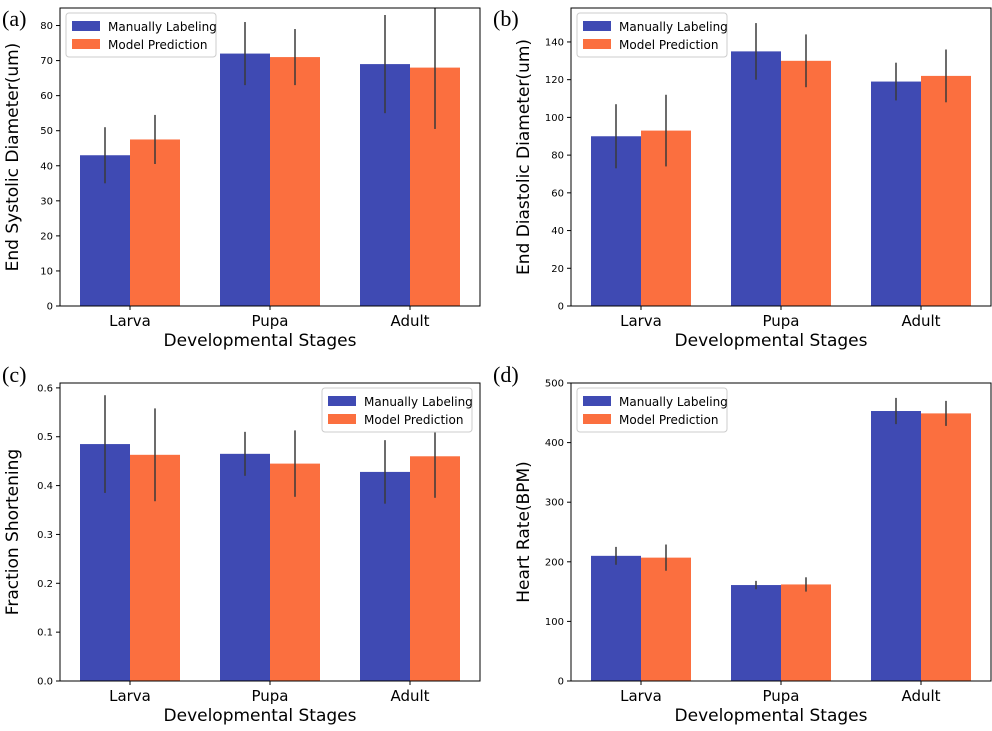  Describe the element at coordinates (524, 157) in the screenshot. I see `y-axis-title: End Diastolic Diameter(um)` at that location.